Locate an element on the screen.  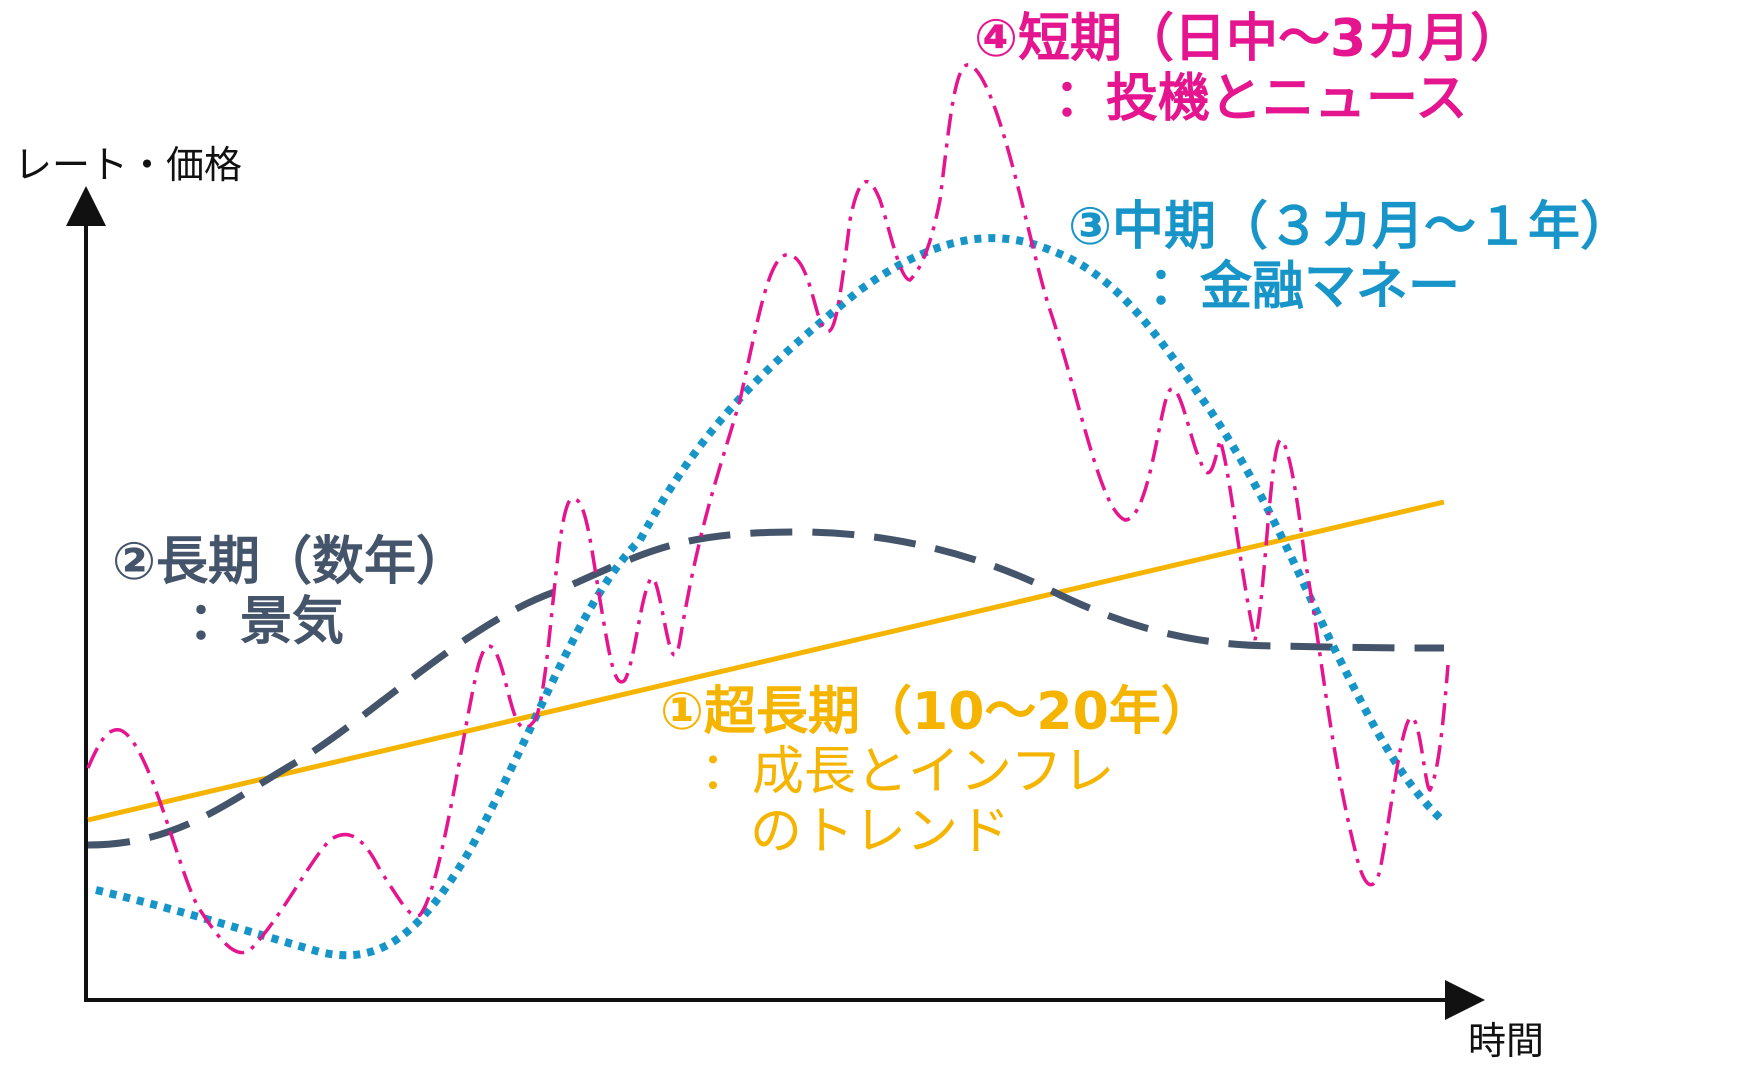
long-term-description: ：景気 is located at coordinates (266, 621).